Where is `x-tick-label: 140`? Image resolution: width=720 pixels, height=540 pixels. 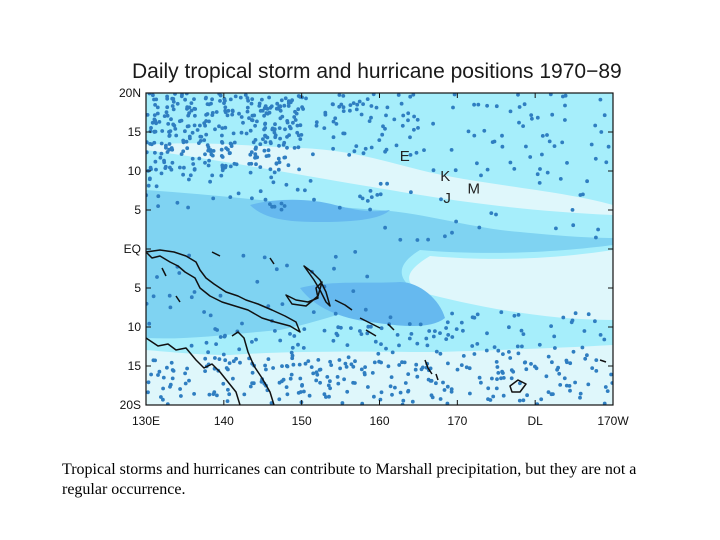
x-tick-label: 140 is located at coordinates (224, 421).